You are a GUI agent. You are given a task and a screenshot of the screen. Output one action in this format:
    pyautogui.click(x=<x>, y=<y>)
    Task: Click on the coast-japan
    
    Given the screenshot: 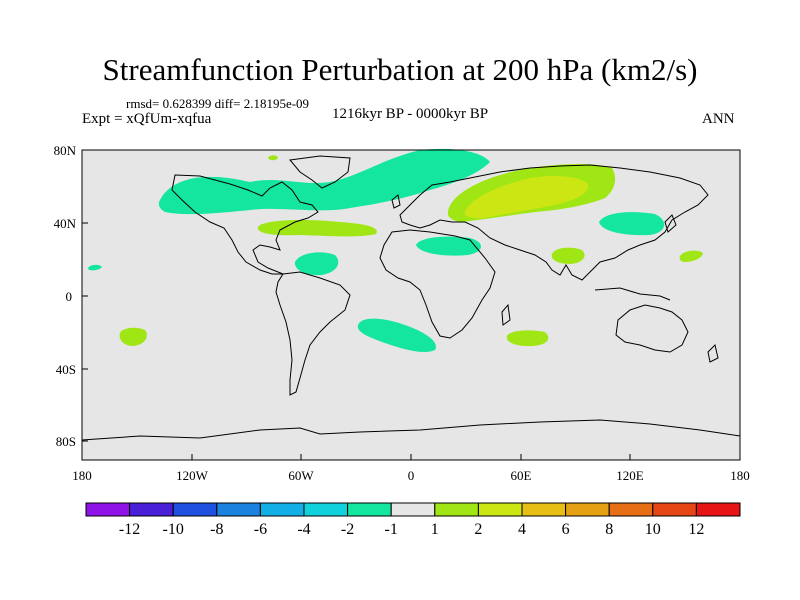 What is the action you would take?
    pyautogui.click(x=670, y=223)
    